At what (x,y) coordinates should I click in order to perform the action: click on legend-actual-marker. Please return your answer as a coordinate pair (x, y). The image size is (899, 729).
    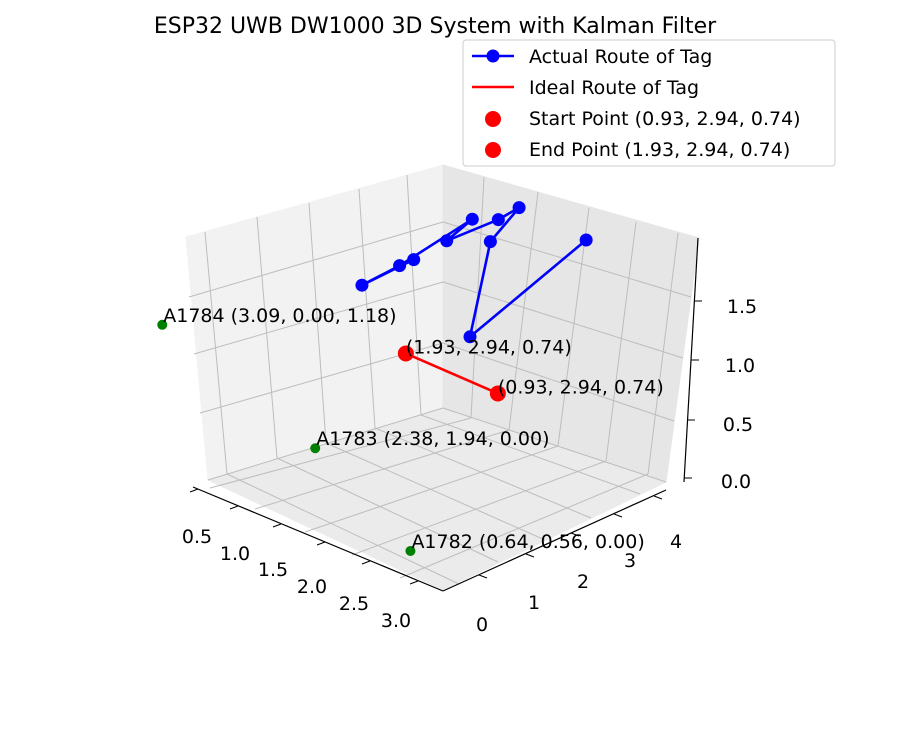
    Looking at the image, I should click on (493, 56).